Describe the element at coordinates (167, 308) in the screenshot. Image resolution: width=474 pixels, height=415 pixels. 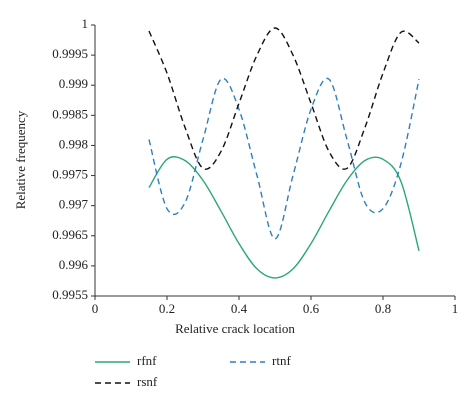
I see `x-tick-label: 0.2` at that location.